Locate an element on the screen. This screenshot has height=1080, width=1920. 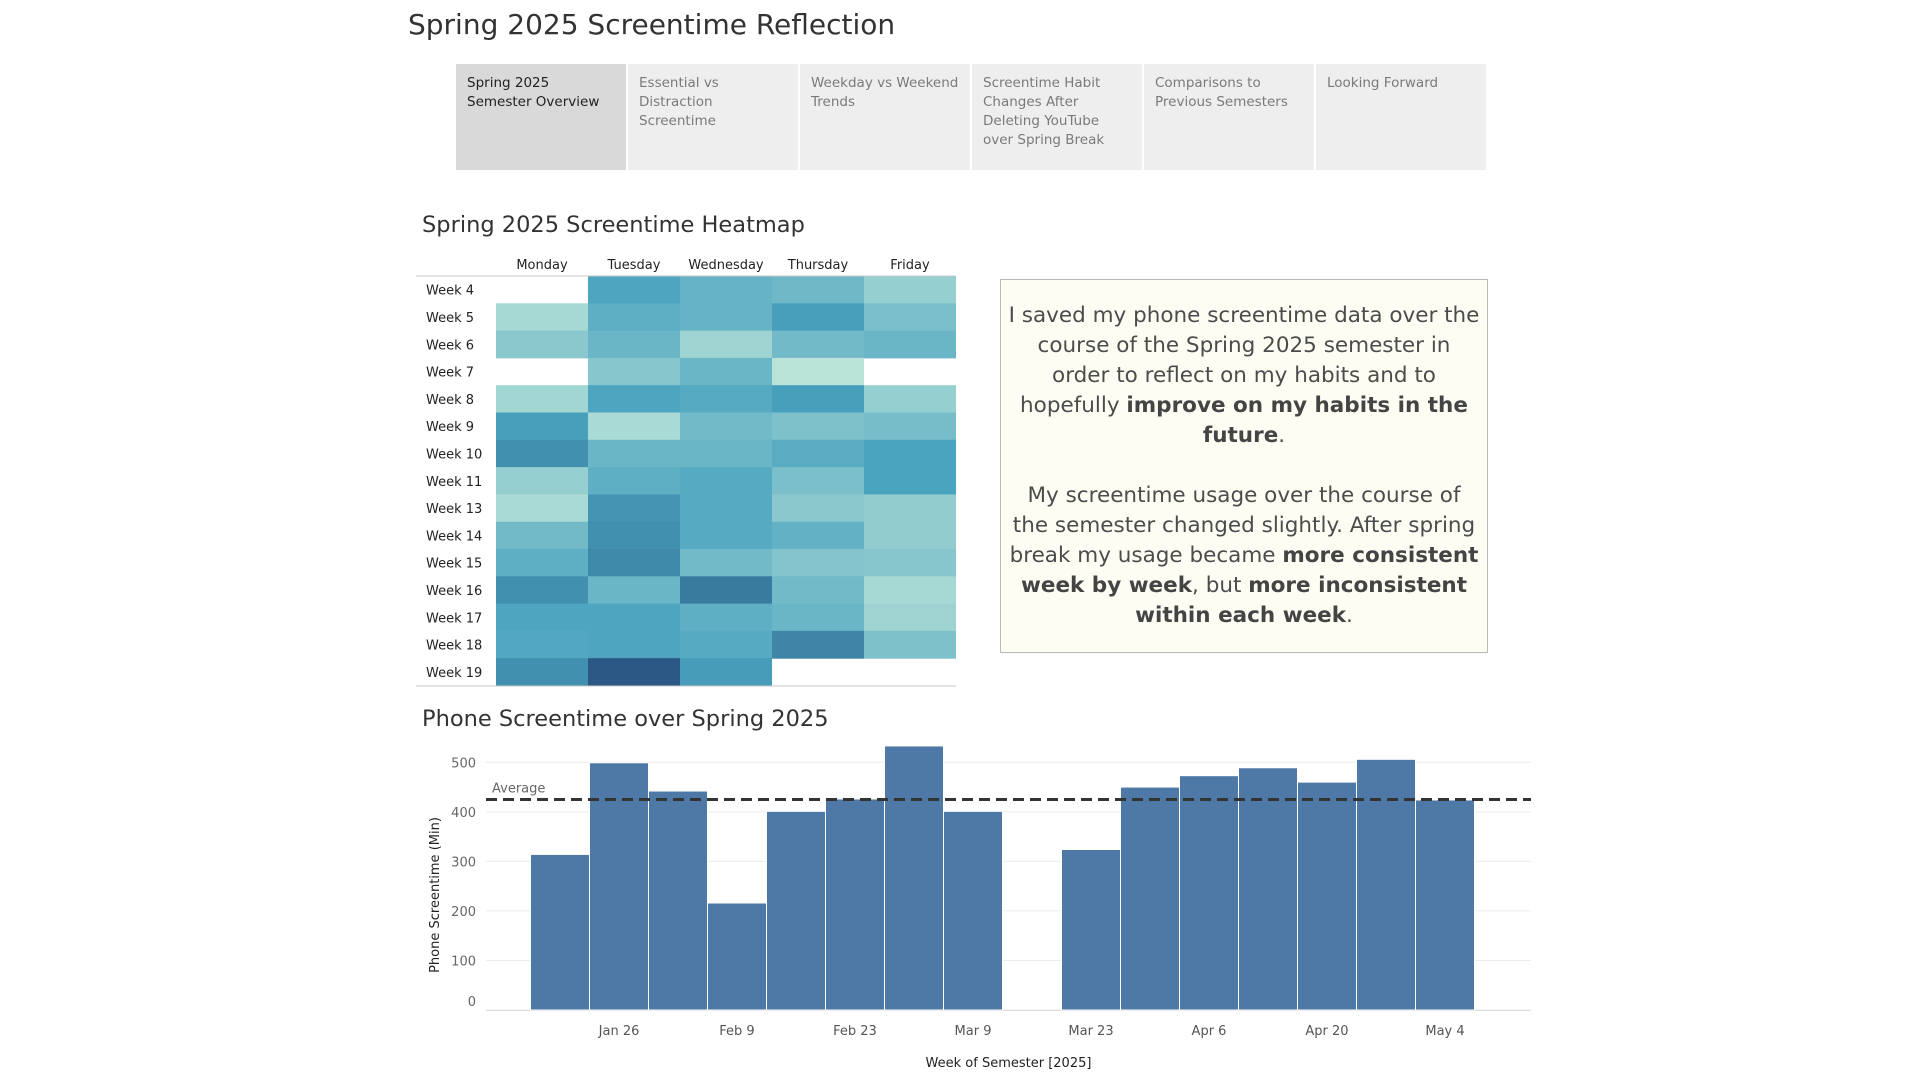
x-tick-label: Mar 9 is located at coordinates (973, 1031).